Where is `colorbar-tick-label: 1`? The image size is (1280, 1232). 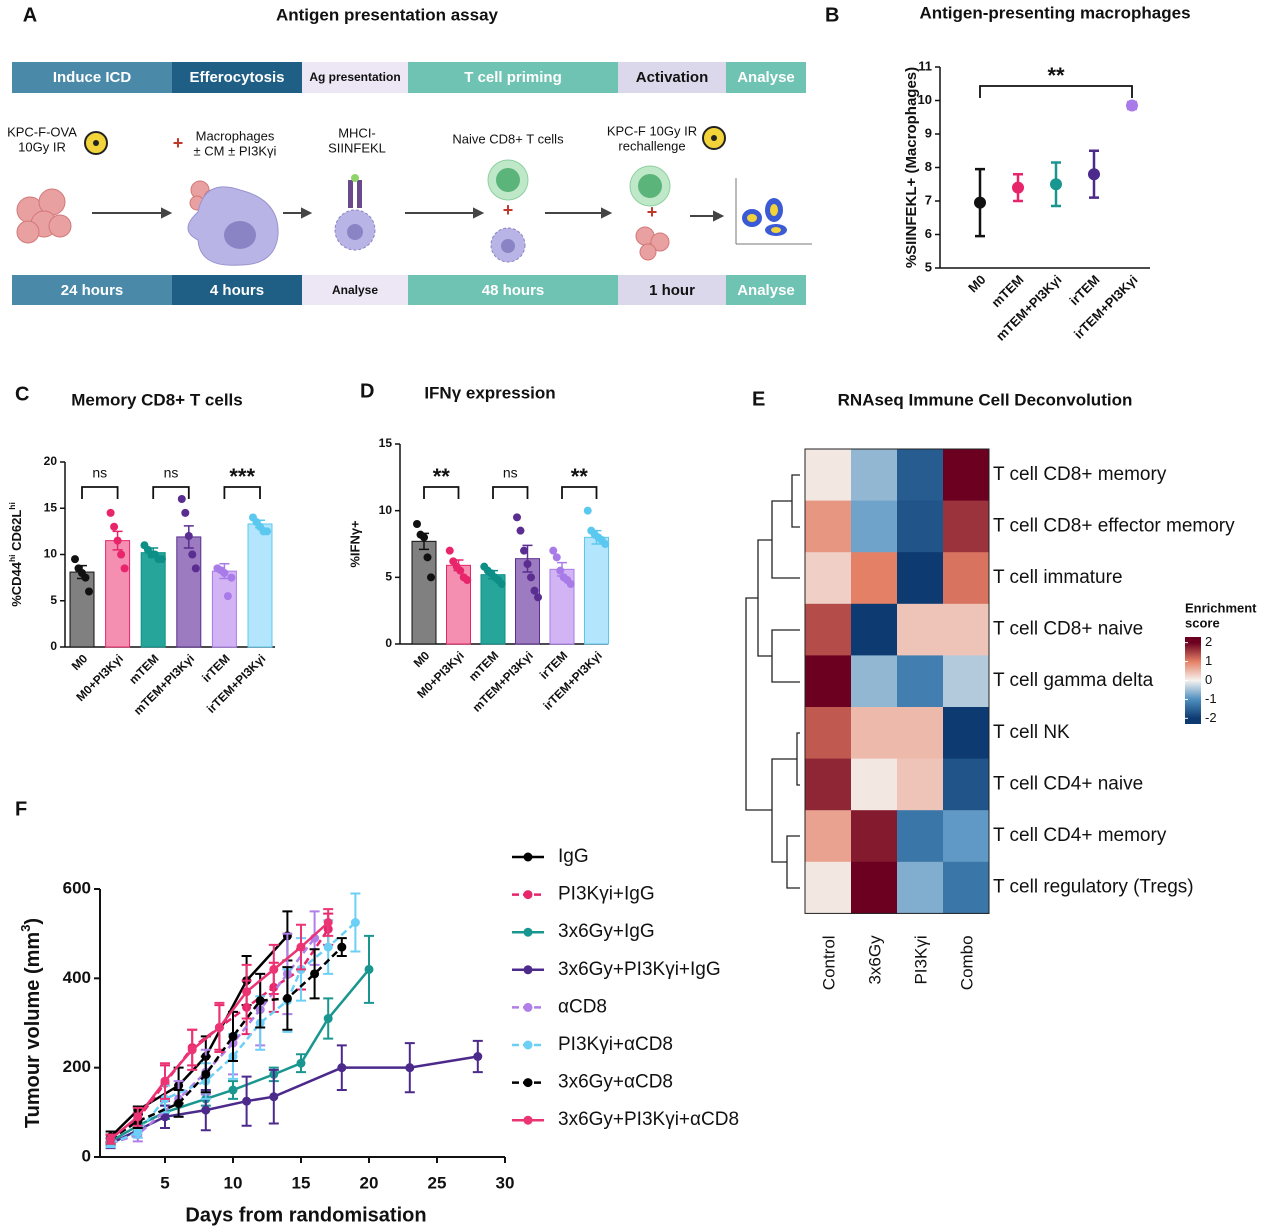 colorbar-tick-label: 1 is located at coordinates (1208, 660).